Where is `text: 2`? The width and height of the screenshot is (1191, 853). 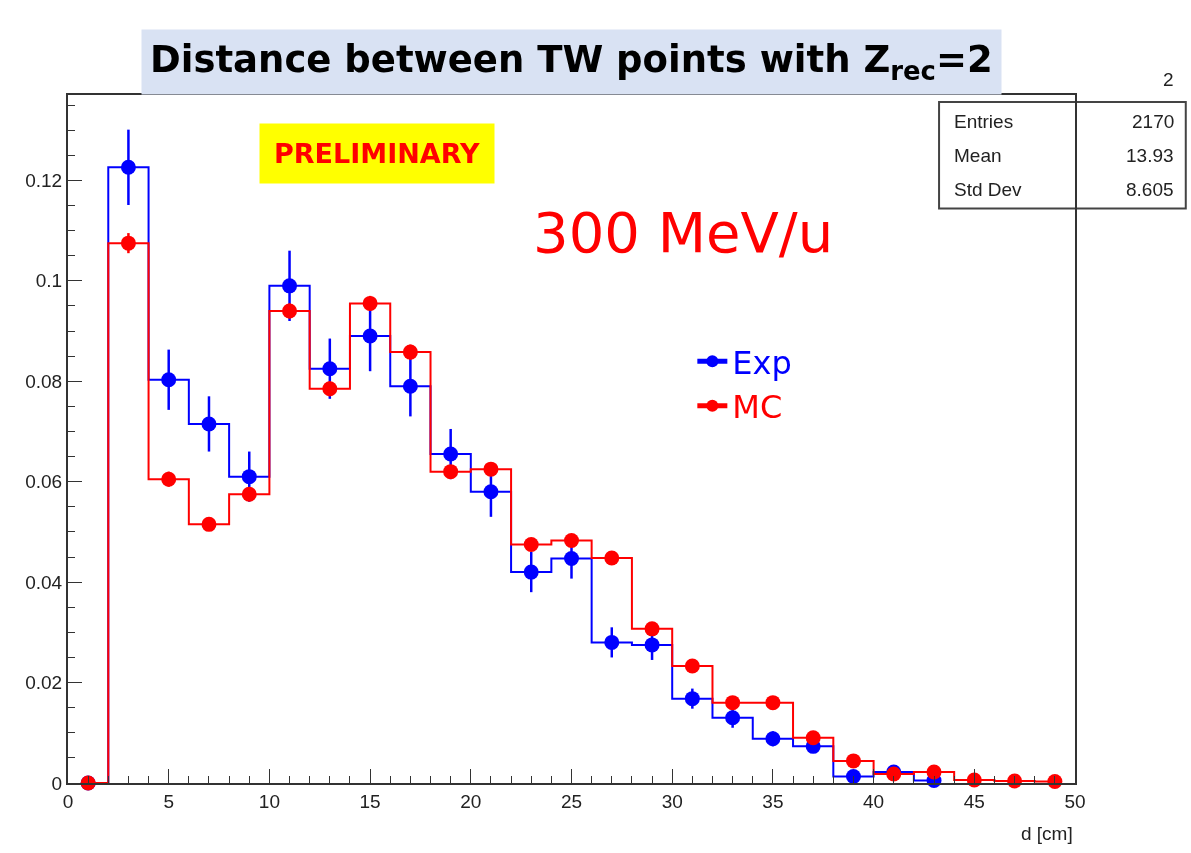 text: 2 is located at coordinates (1168, 79).